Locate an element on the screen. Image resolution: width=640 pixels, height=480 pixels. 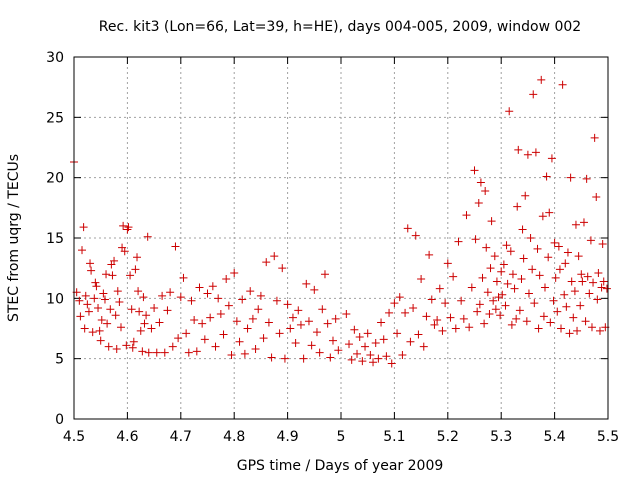
y-tick-label: 30 is located at coordinates (55, 58).